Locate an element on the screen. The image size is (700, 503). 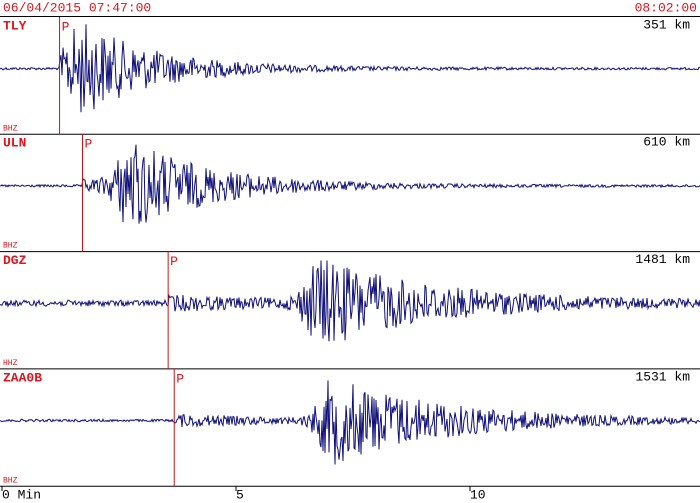
station-label: TLY is located at coordinates (15, 25).